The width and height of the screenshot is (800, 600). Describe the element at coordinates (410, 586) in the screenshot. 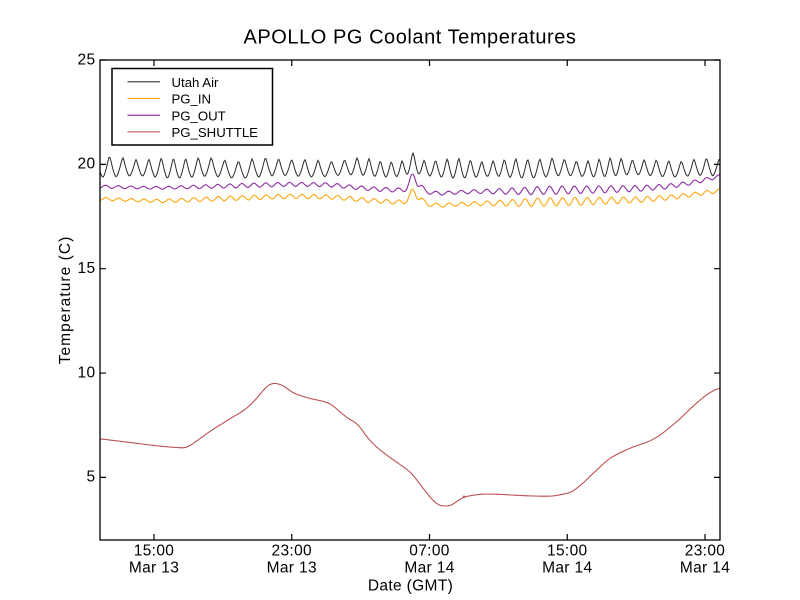

I see `svg-text: Date (GMT)` at that location.